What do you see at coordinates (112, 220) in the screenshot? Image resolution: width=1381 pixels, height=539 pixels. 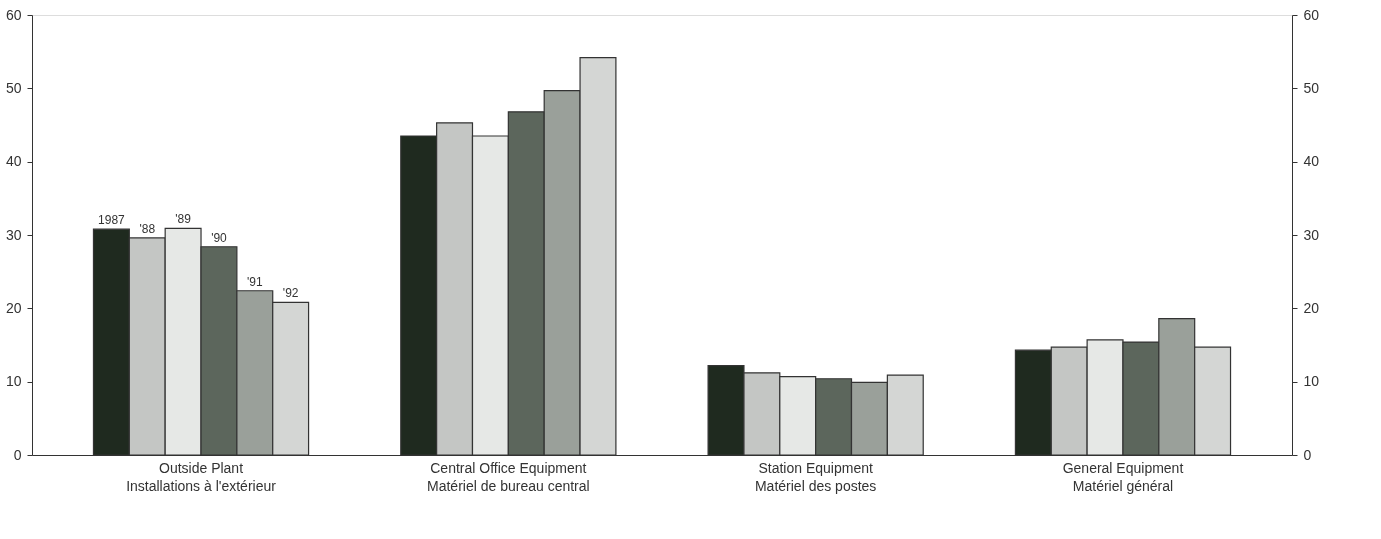 I see `series-label: 1987` at bounding box center [112, 220].